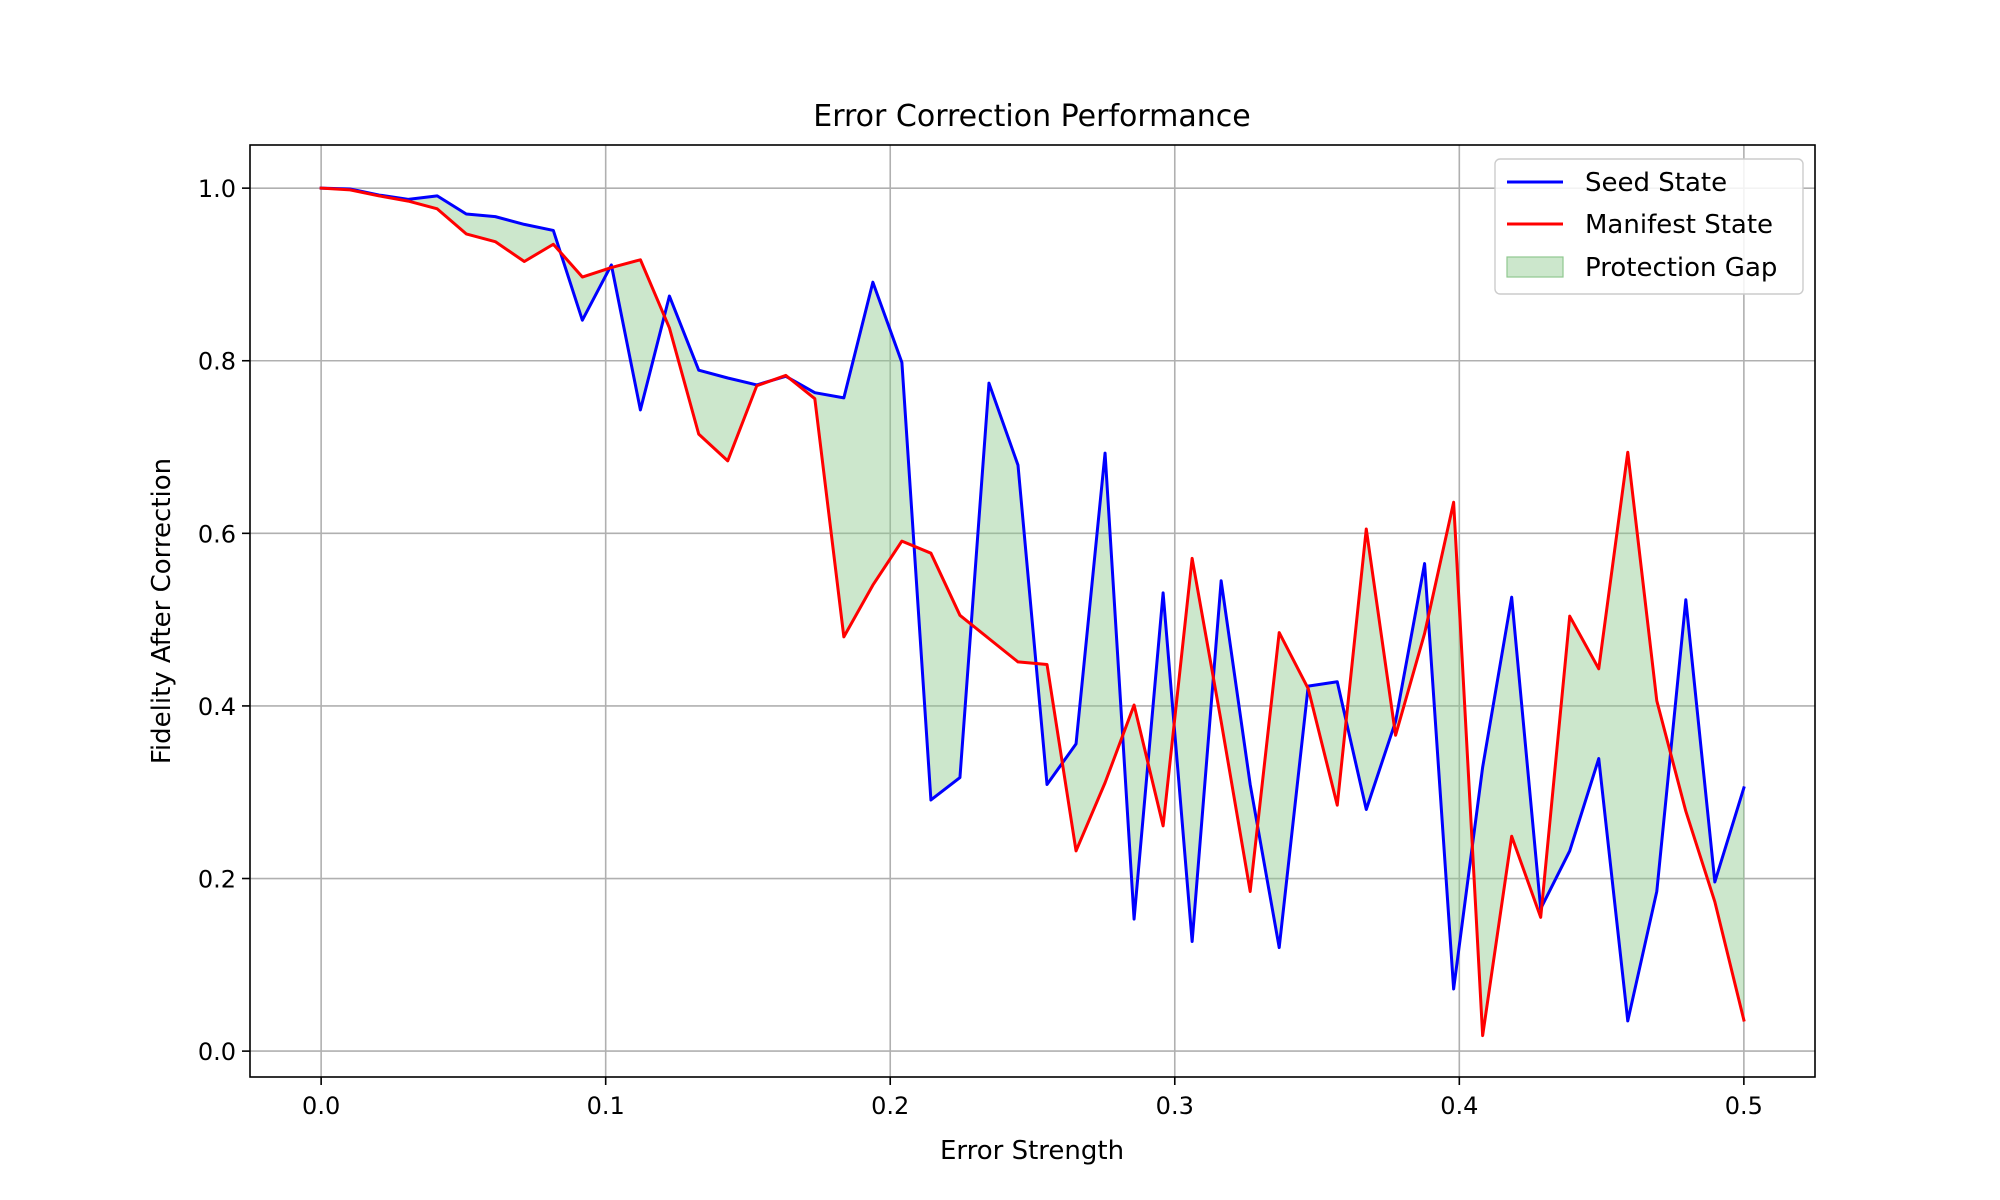 The image size is (2000, 1200). Describe the element at coordinates (1681, 268) in the screenshot. I see `legend-label-protection-gap: Protection Gap` at that location.